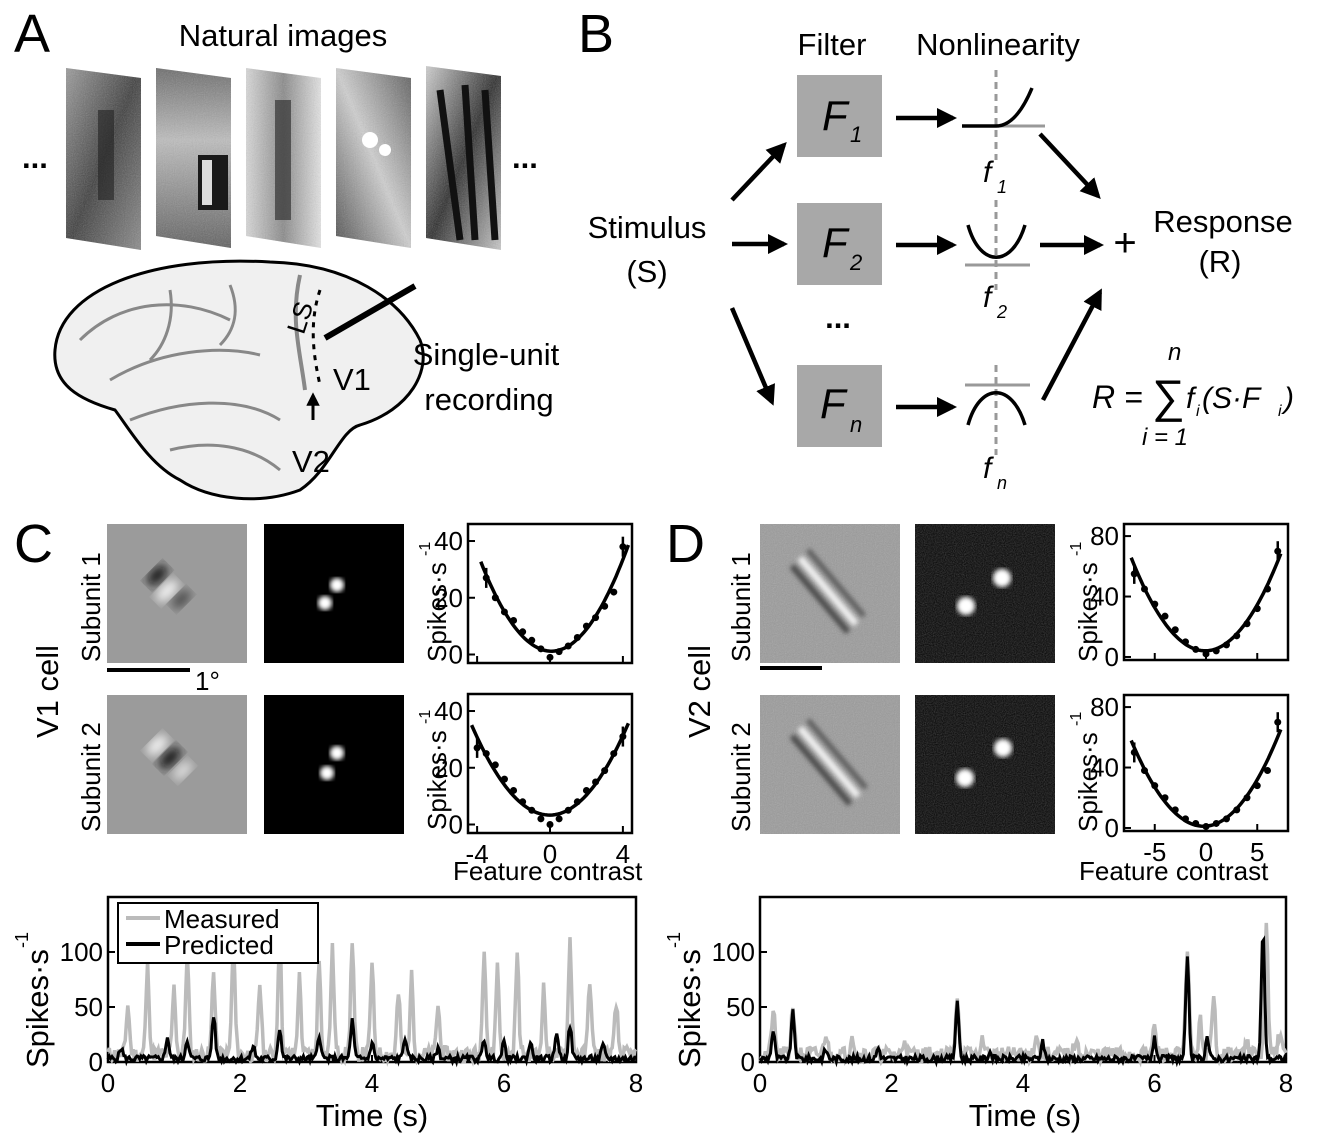 This screenshot has height=1136, width=1334. What do you see at coordinates (448, 598) in the screenshot?
I see `y-tick-label: 20` at bounding box center [448, 598].